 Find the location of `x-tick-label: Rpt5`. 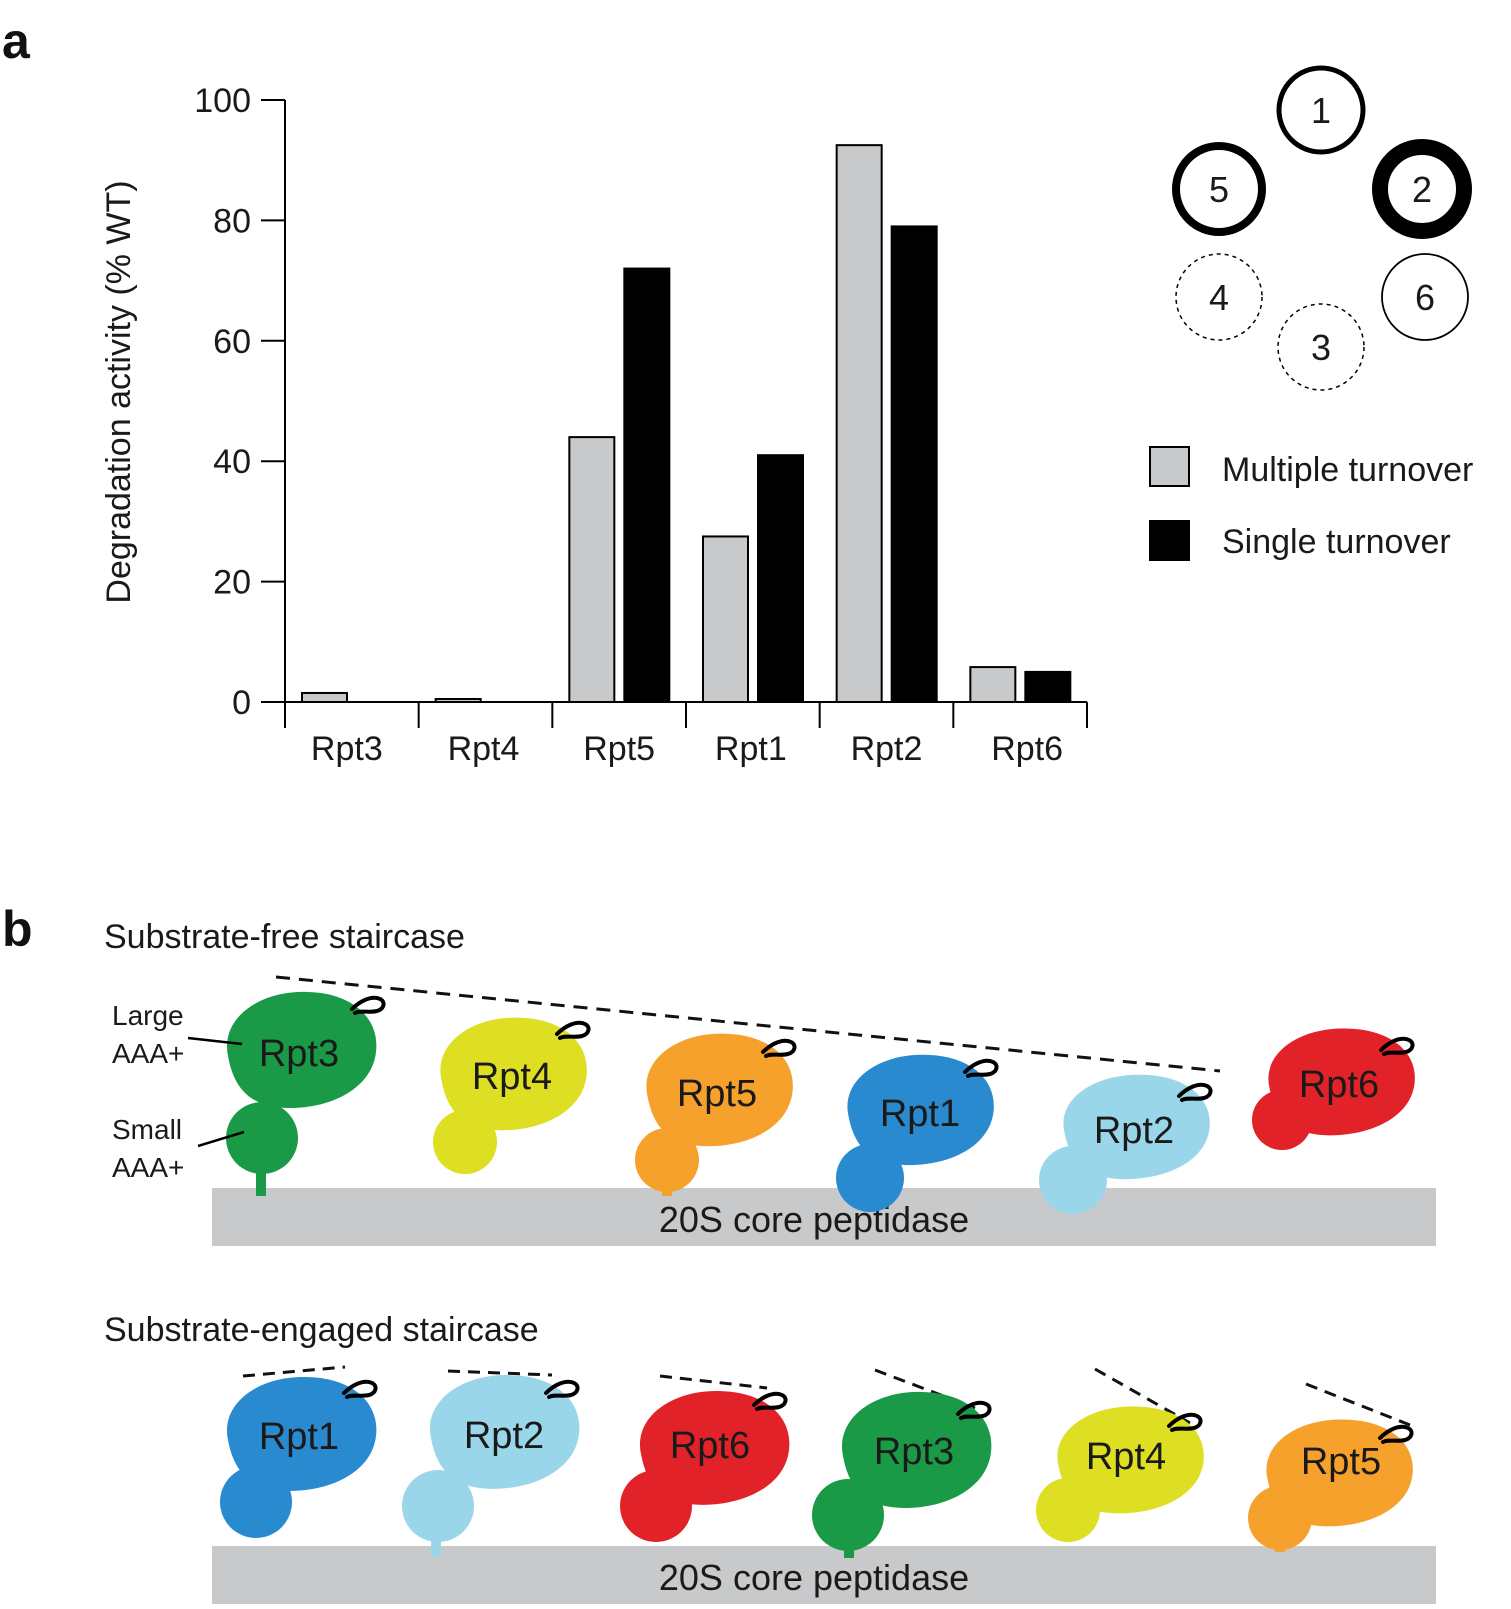

x-tick-label: Rpt5 is located at coordinates (619, 749).